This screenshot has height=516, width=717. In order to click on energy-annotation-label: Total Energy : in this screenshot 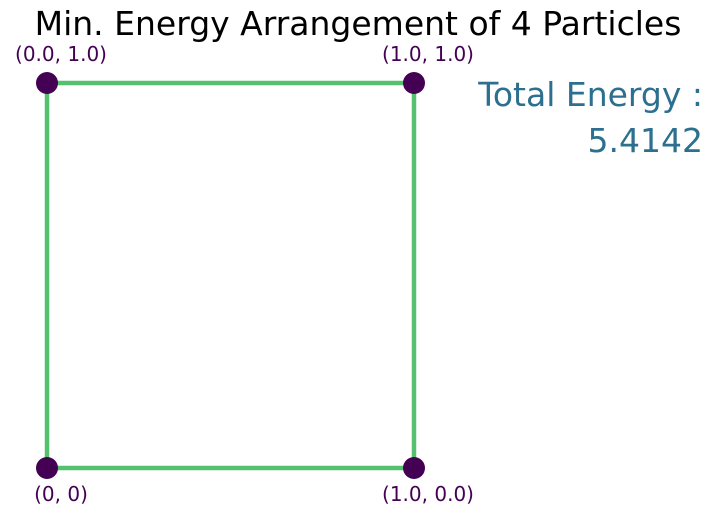, I will do `click(590, 94)`.